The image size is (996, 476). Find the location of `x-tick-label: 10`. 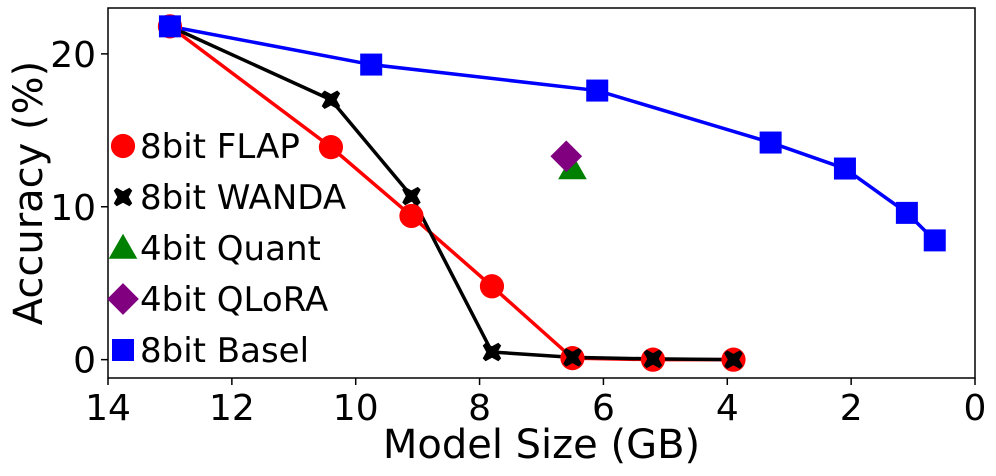

x-tick-label: 10 is located at coordinates (356, 408).